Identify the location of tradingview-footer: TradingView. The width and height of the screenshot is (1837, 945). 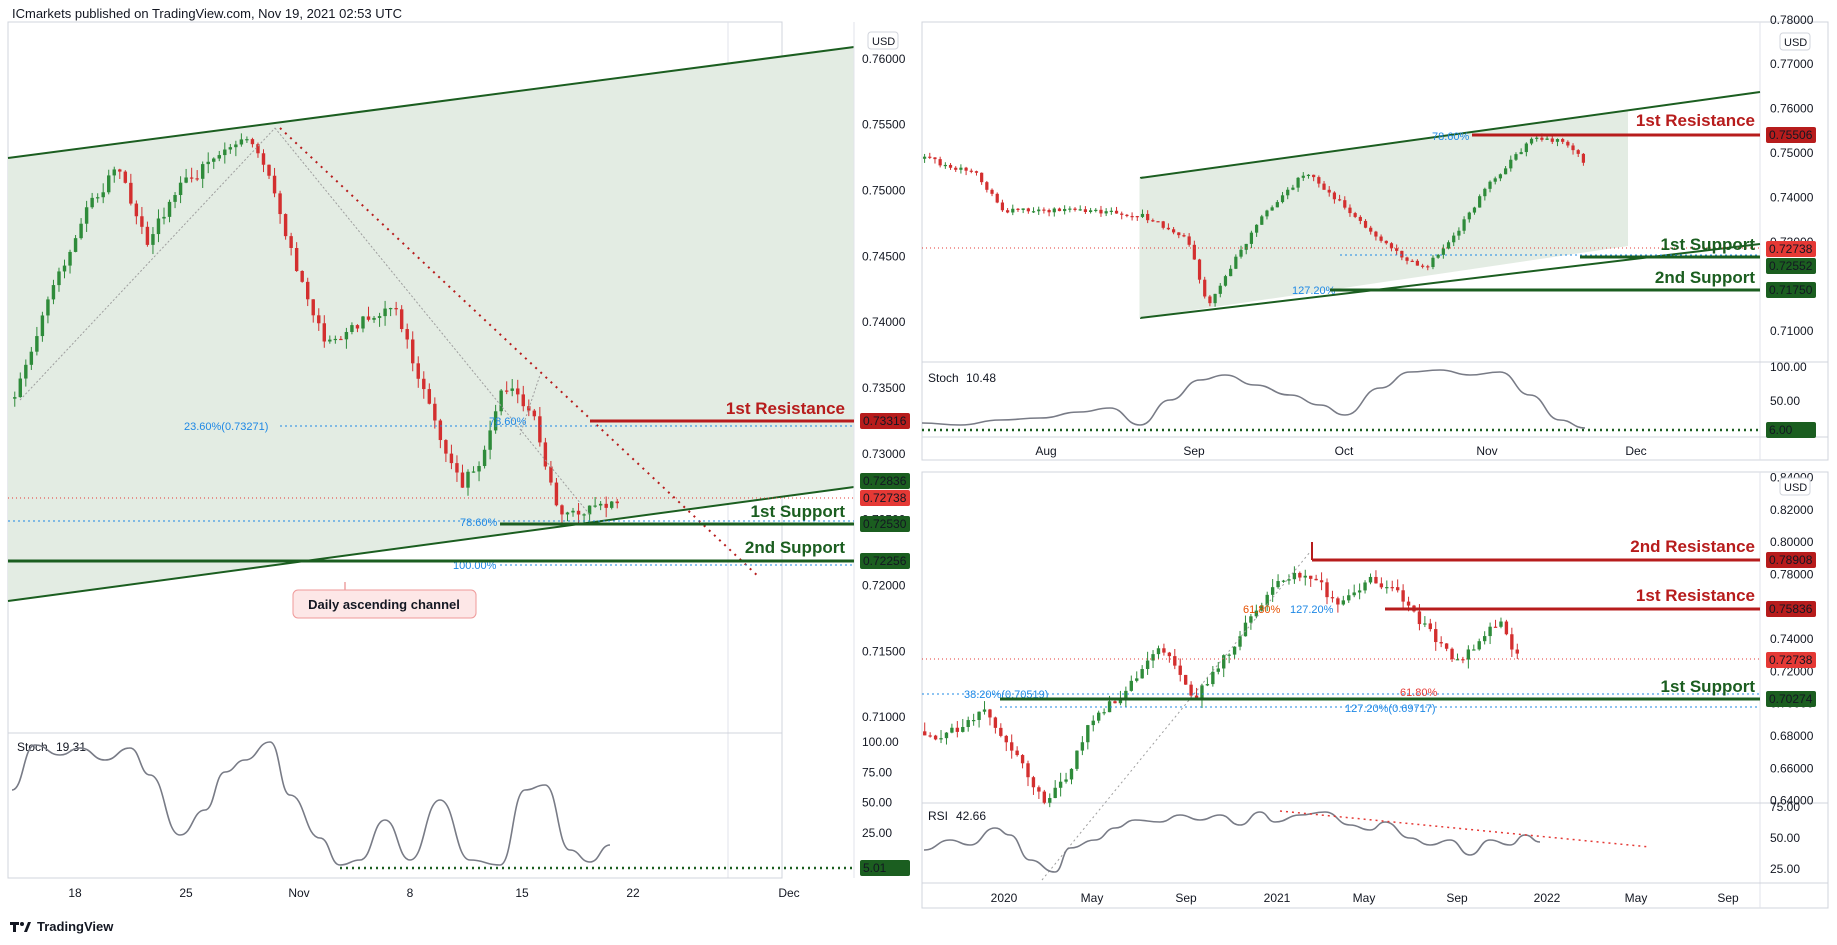
(61, 926).